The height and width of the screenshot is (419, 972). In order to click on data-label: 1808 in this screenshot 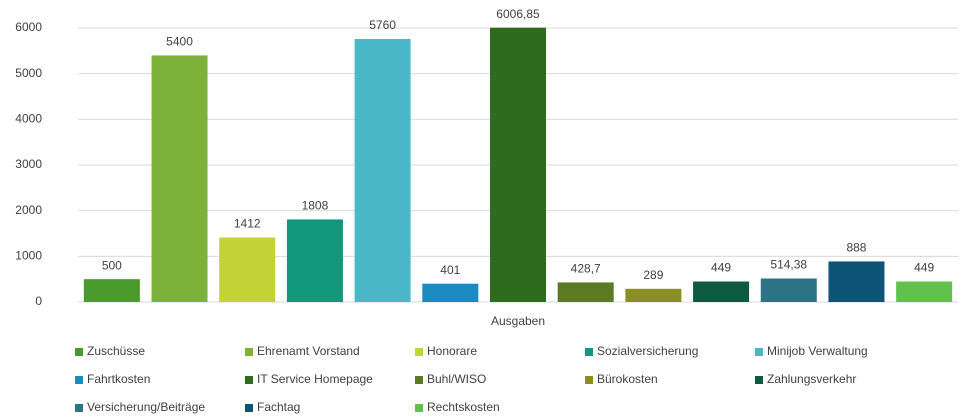, I will do `click(315, 206)`.